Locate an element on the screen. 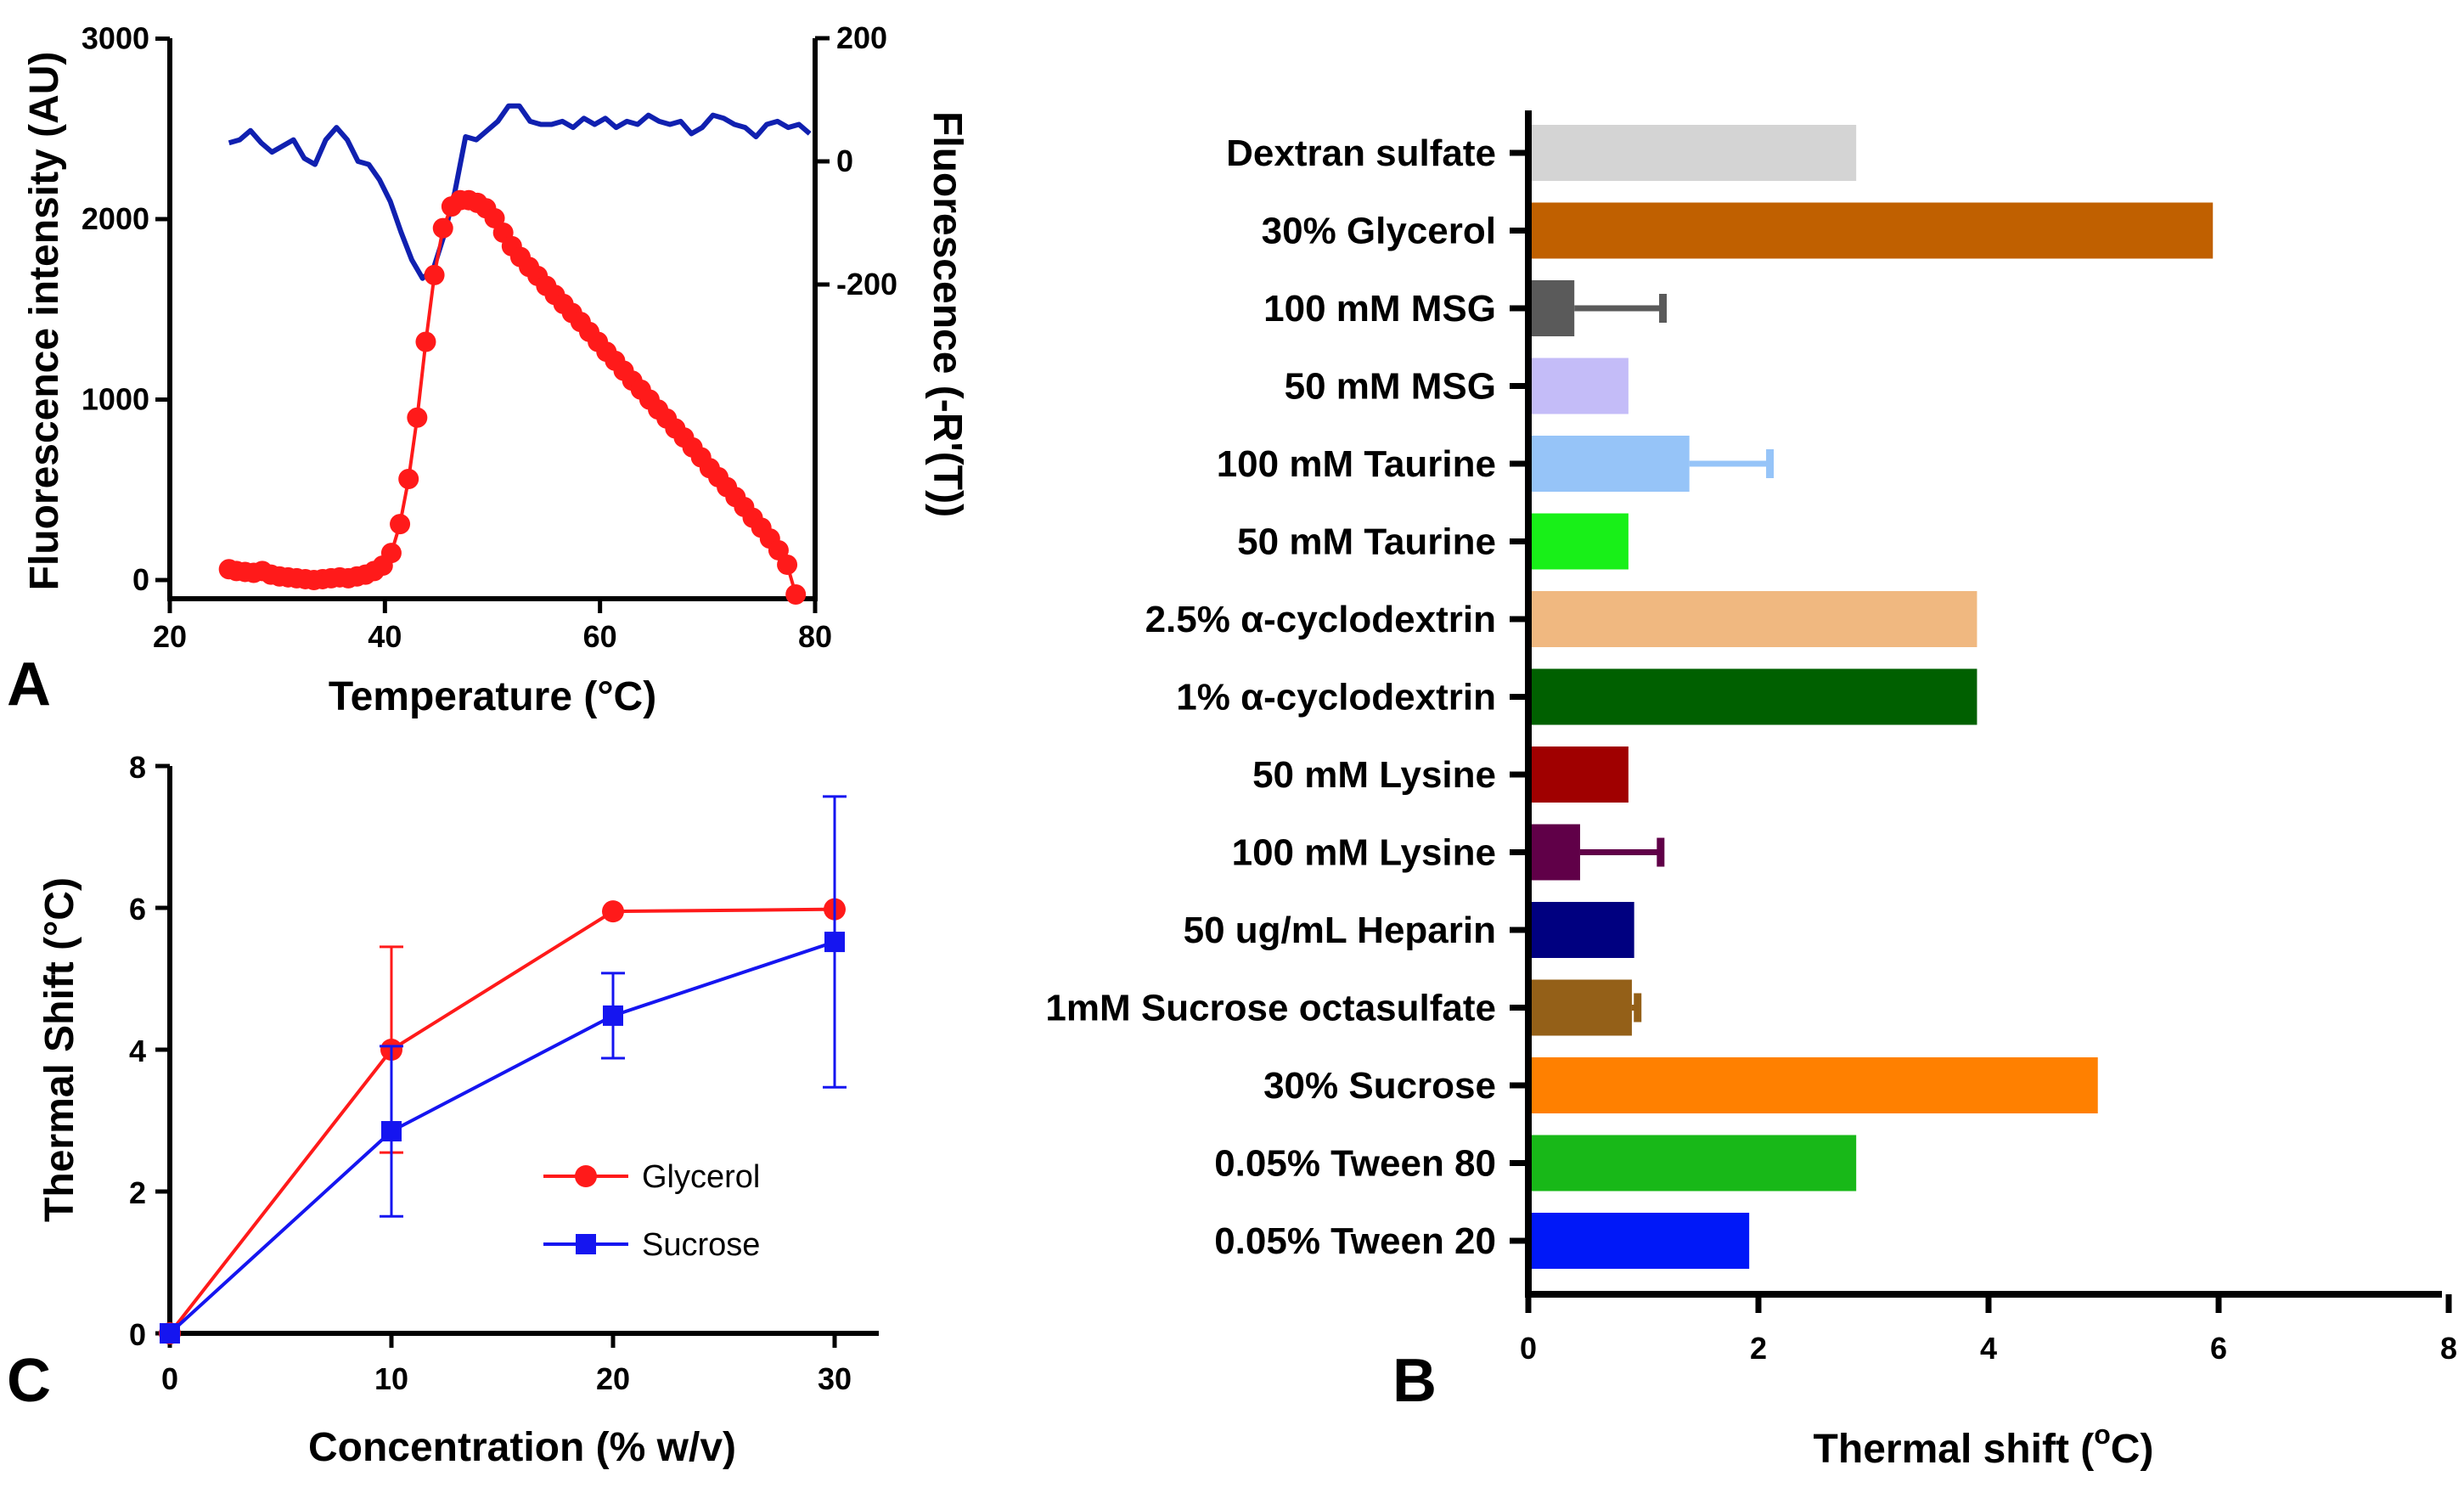 The height and width of the screenshot is (1493, 2464). panel-b-xtick-label: 8 is located at coordinates (2448, 1348).